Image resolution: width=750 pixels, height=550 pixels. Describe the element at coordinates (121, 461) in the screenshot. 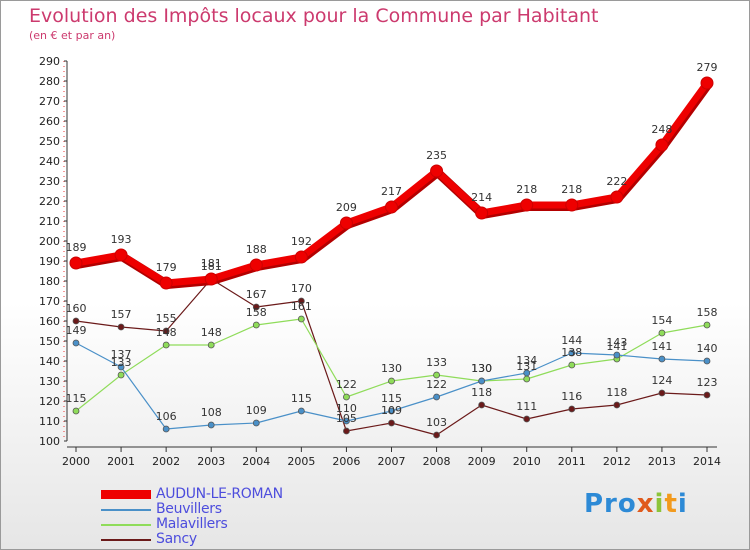

I see `x-tick-label: 2001` at that location.